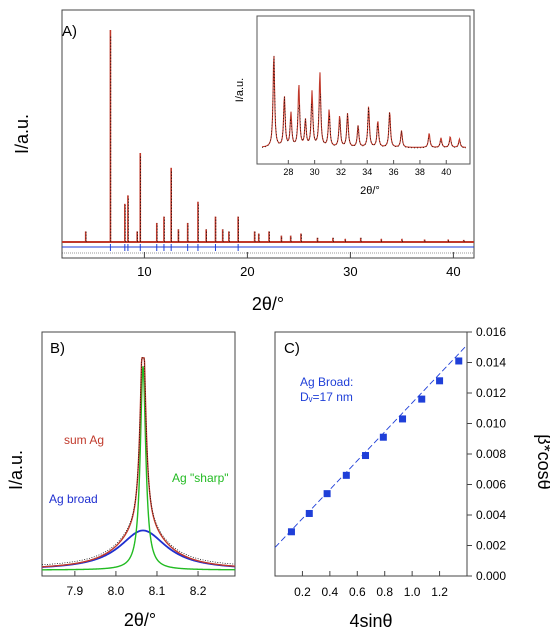 The image size is (550, 640). Describe the element at coordinates (491, 576) in the screenshot. I see `y-tick-label: 0.000` at that location.